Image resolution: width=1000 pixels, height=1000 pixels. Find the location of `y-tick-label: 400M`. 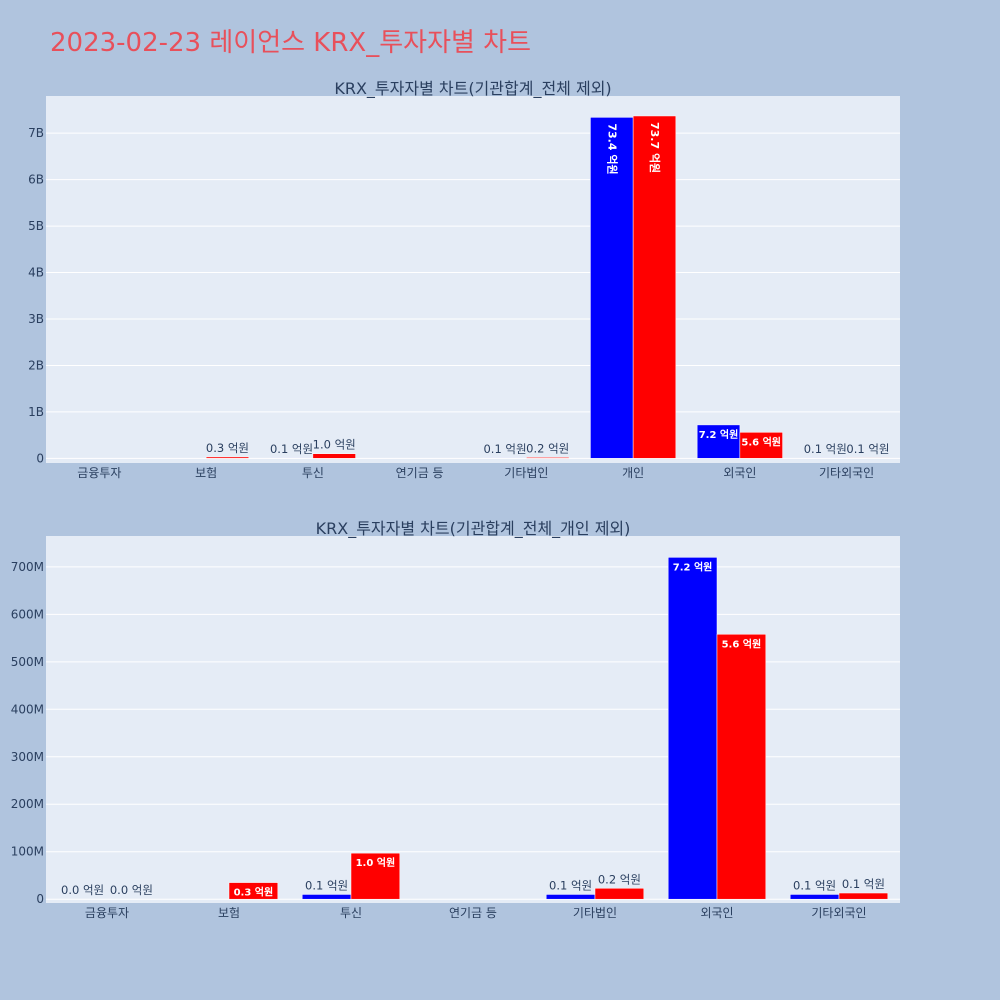

y-tick-label: 400M is located at coordinates (27, 709).